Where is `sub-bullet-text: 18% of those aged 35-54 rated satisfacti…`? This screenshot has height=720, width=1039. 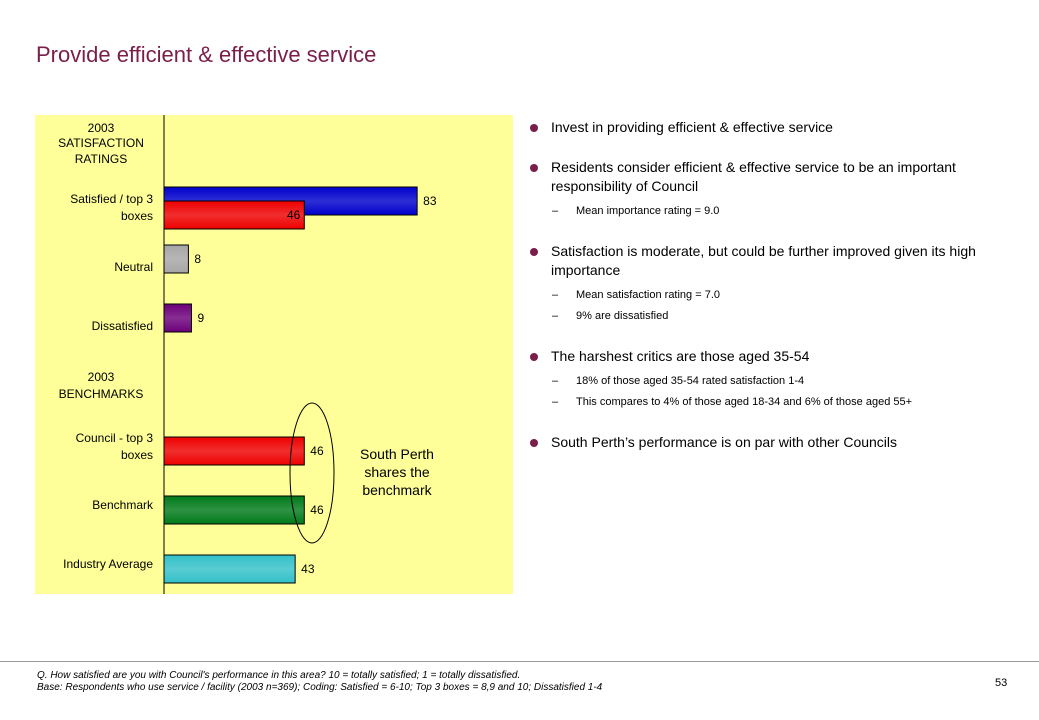
sub-bullet-text: 18% of those aged 35-54 rated satisfacti… is located at coordinates (690, 381).